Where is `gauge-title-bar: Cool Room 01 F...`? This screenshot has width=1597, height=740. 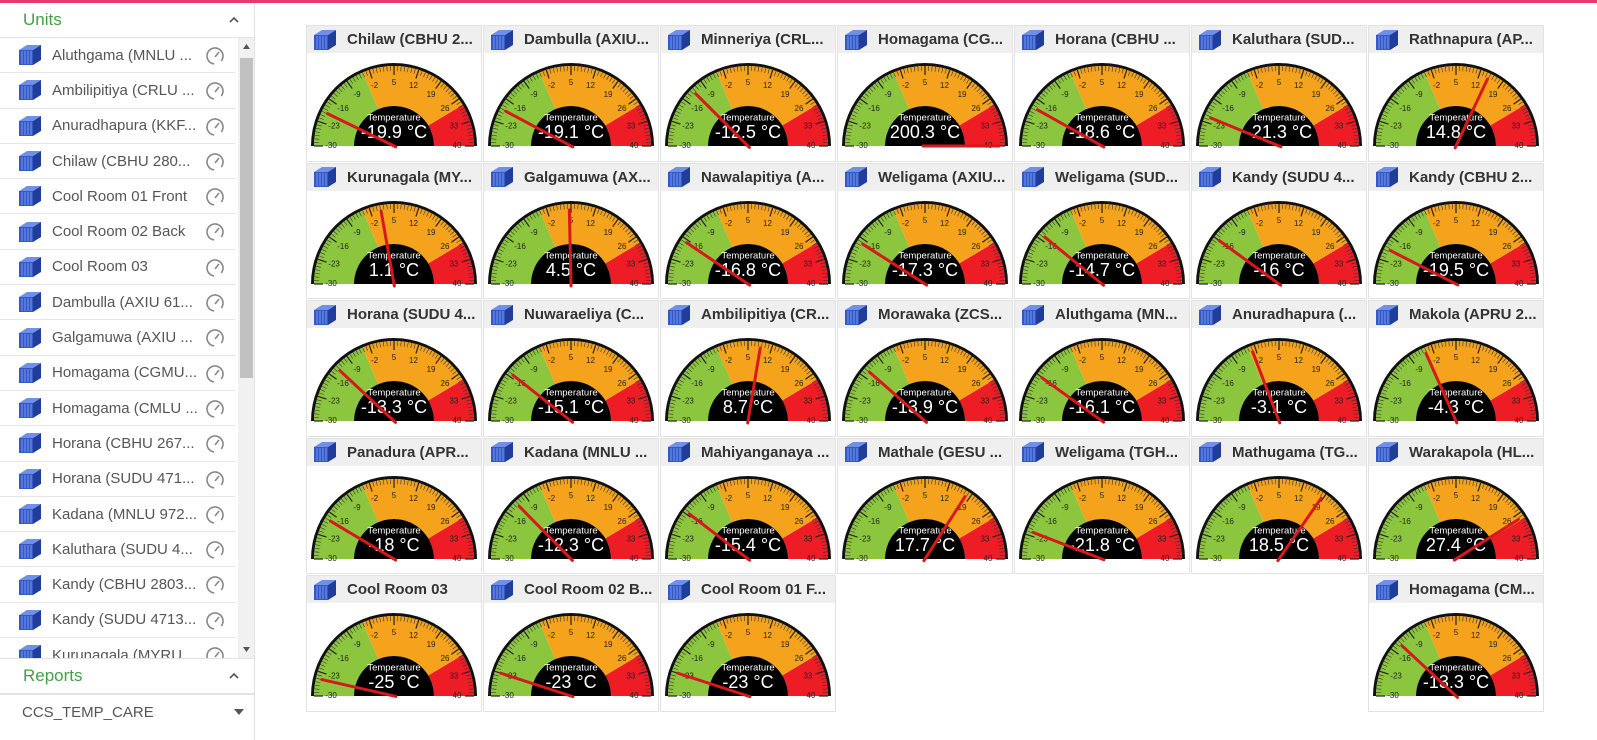 gauge-title-bar: Cool Room 01 F... is located at coordinates (748, 589).